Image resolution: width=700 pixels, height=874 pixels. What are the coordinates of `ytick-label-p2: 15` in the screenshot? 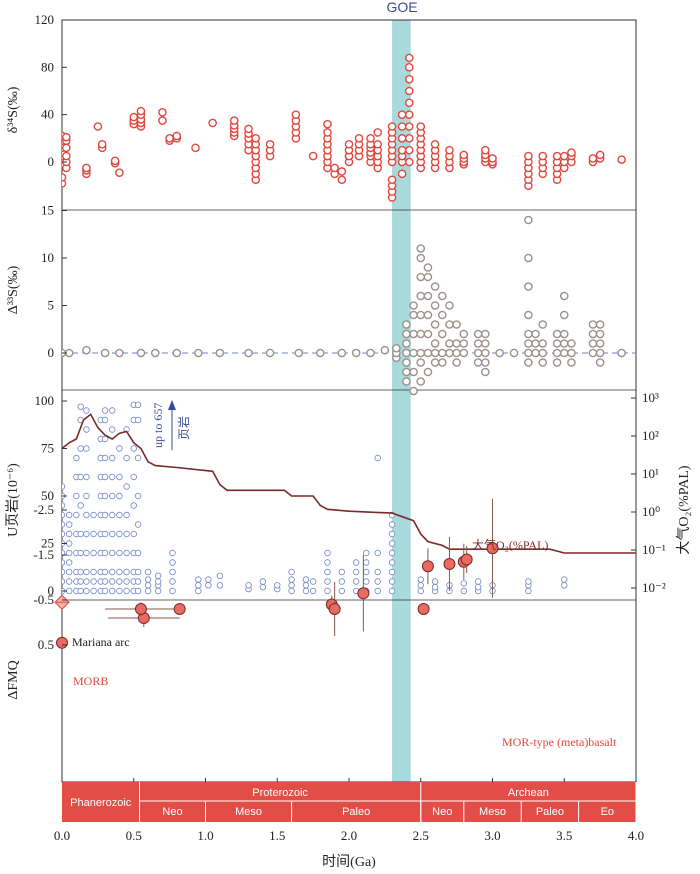 It's located at (47, 210).